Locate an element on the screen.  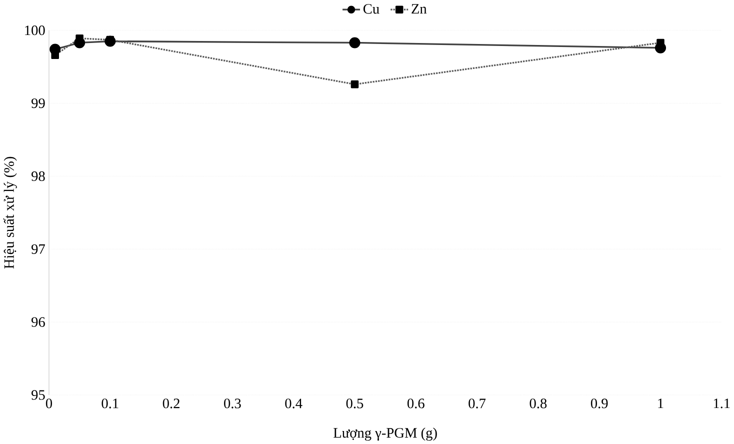
x-tick-label: 0.2 is located at coordinates (171, 403).